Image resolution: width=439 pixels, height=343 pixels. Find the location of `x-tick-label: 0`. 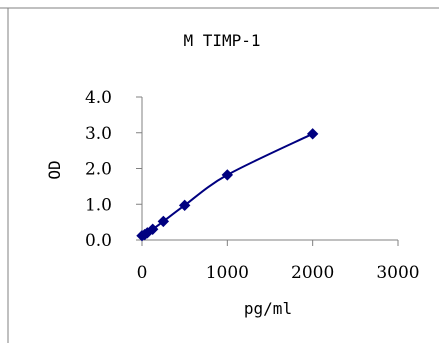

x-tick-label: 0 is located at coordinates (142, 273).